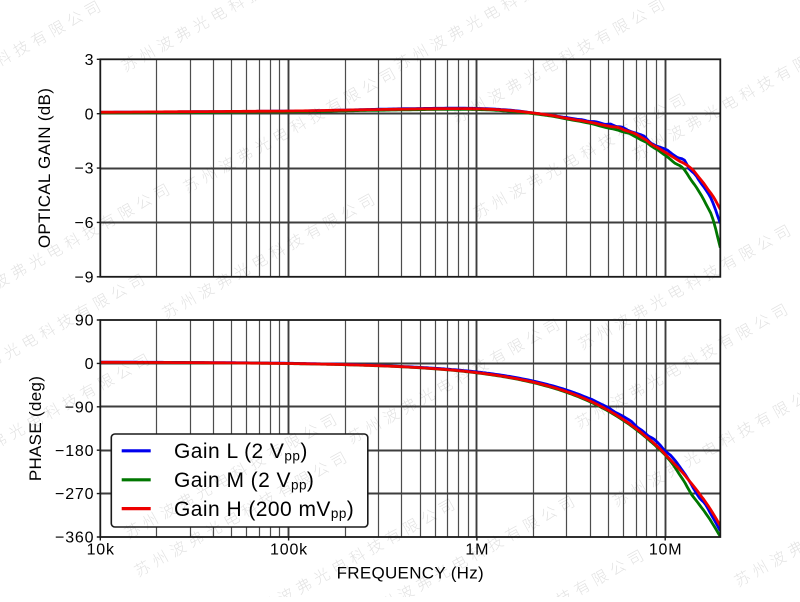  Describe the element at coordinates (666, 550) in the screenshot. I see `svg-text: 10M` at that location.